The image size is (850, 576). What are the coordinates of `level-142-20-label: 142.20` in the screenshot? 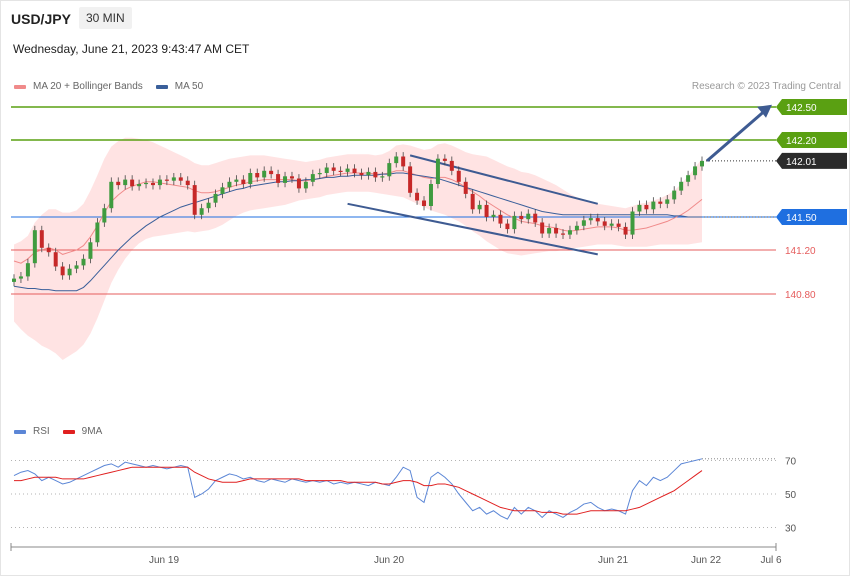 It's located at (801, 141).